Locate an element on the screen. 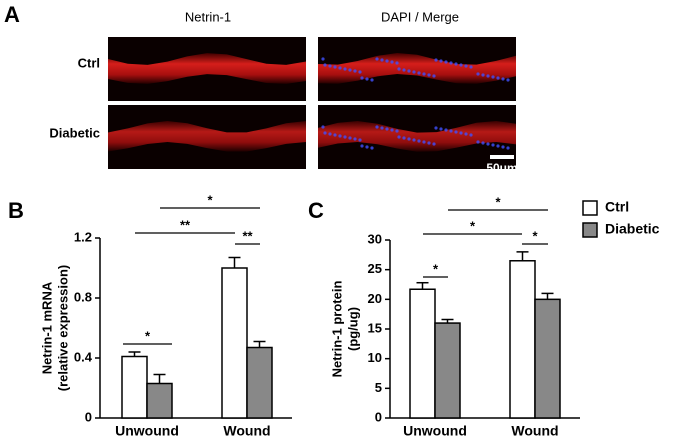 The height and width of the screenshot is (441, 675). y-tick-label: 30 is located at coordinates (375, 238).